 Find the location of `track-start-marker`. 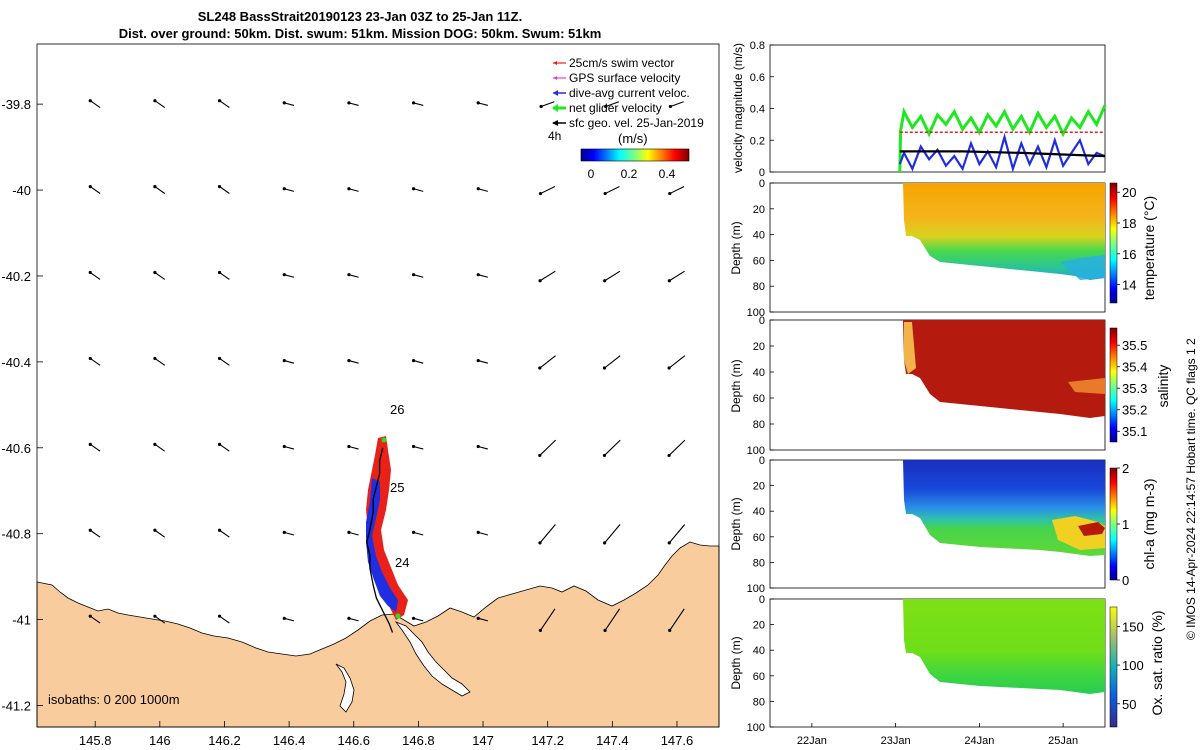

track-start-marker is located at coordinates (398, 616).